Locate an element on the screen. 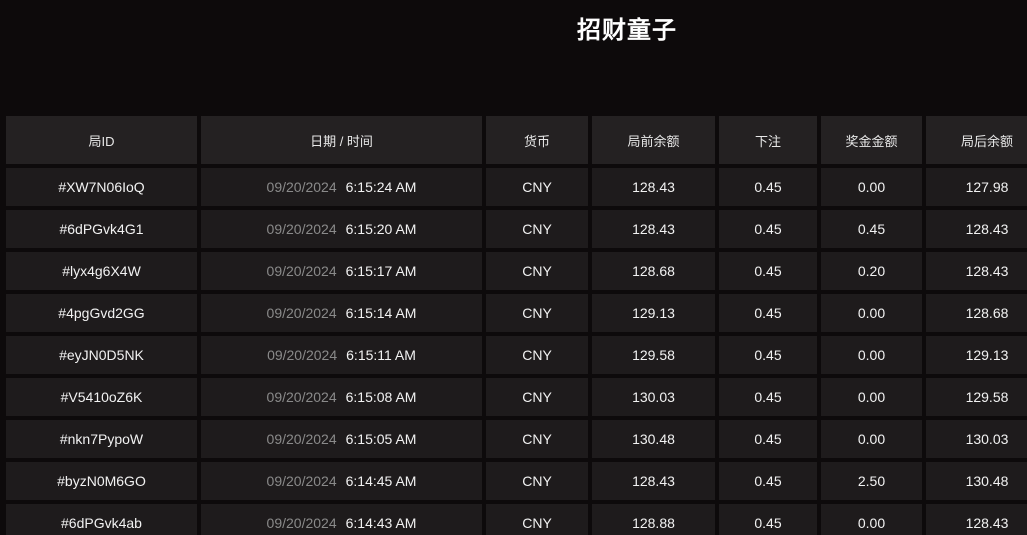 The image size is (1027, 535). datetime-cell: 09/20/2024 6:15:14 AM is located at coordinates (341, 313).